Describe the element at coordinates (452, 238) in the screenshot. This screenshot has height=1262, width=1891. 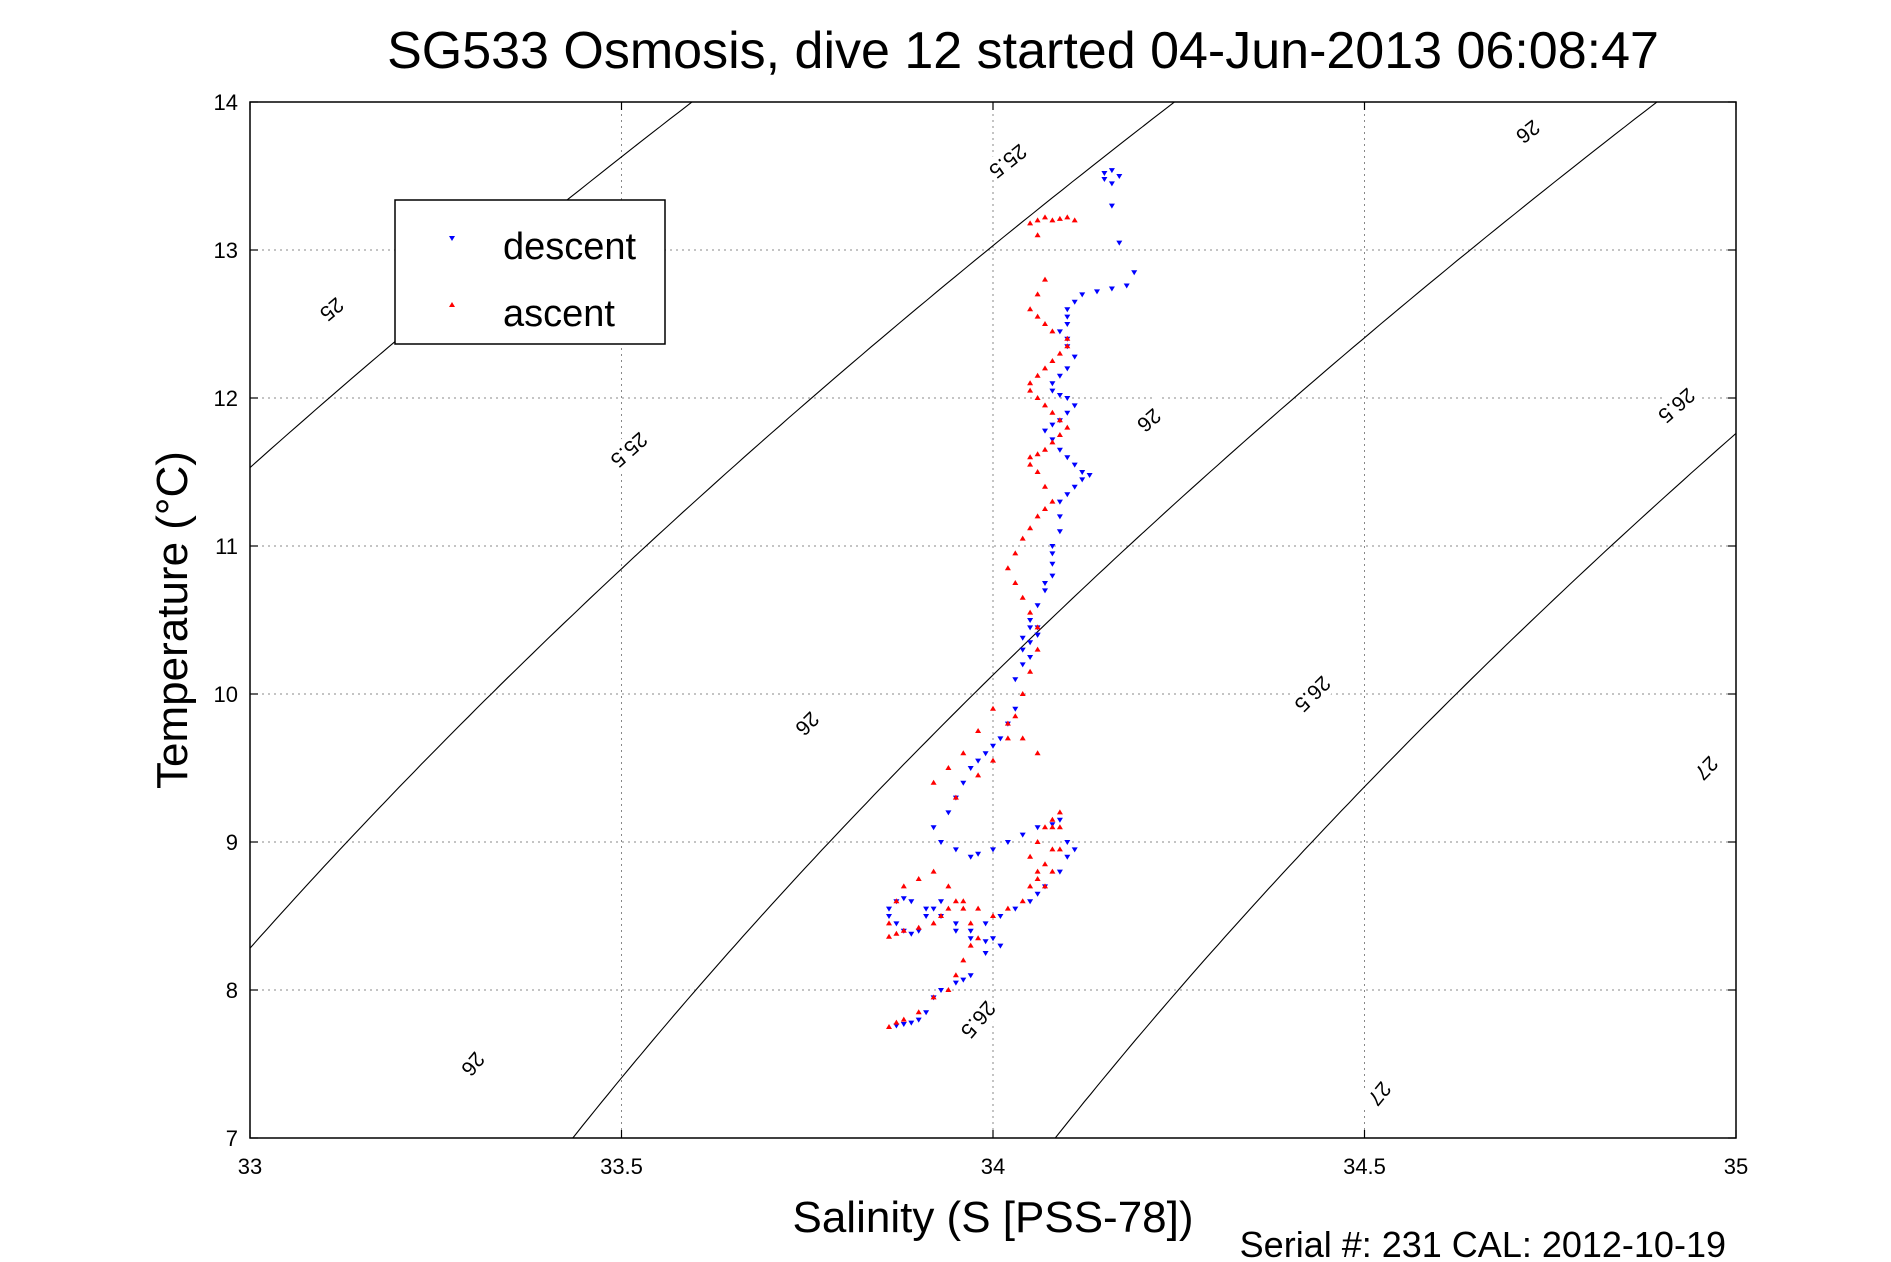
I see `legend-descent-marker` at that location.